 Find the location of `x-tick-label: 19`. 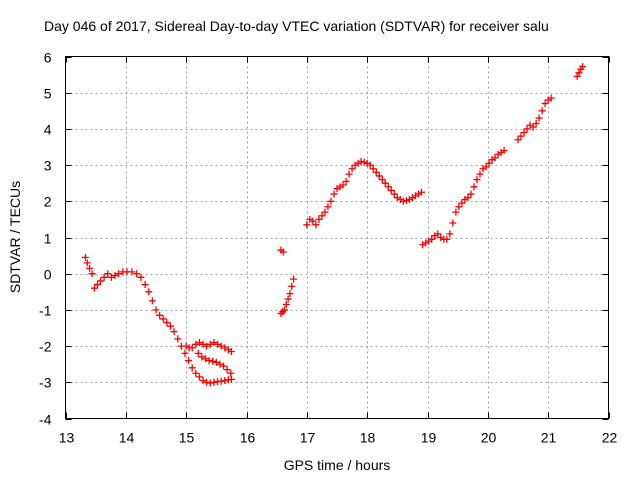

x-tick-label: 19 is located at coordinates (429, 438).